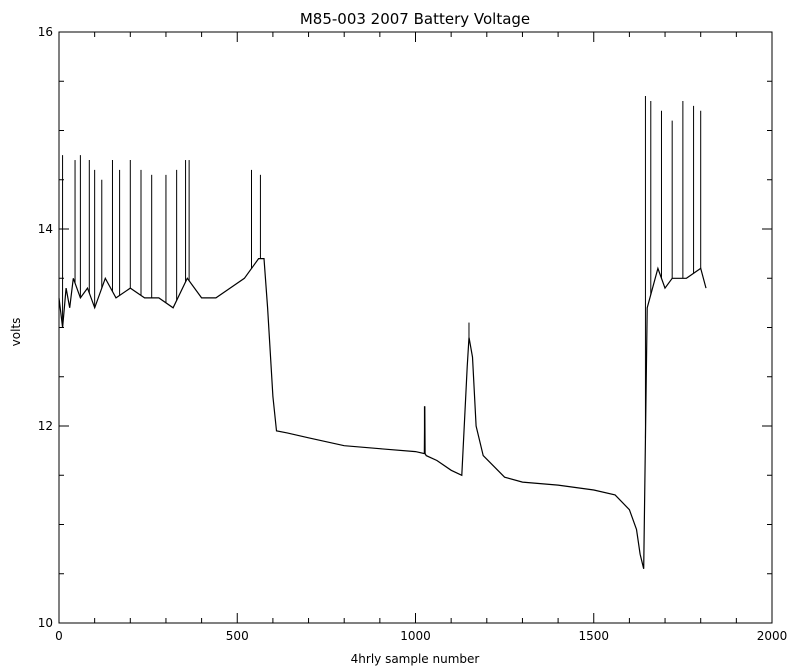  What do you see at coordinates (59, 636) in the screenshot?
I see `x-tick-label: 0` at bounding box center [59, 636].